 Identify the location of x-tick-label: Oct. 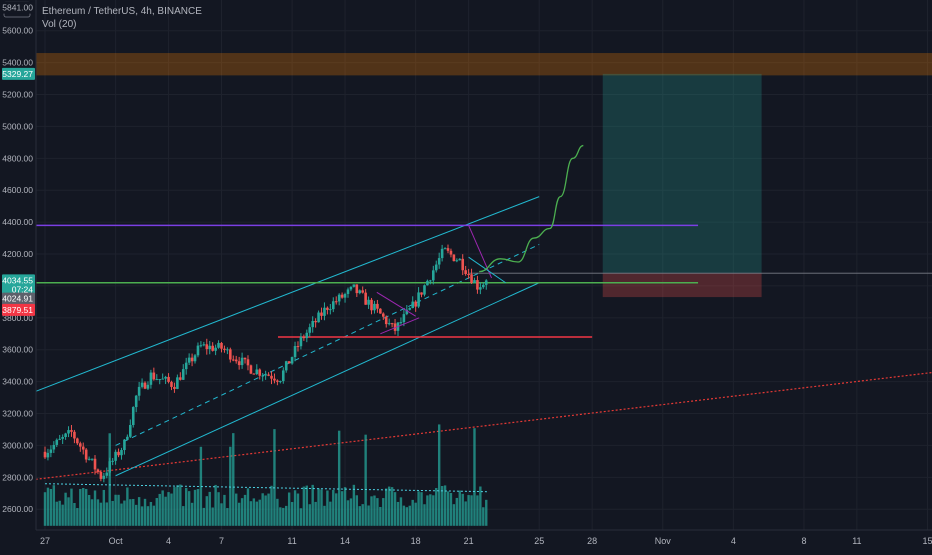
(116, 541).